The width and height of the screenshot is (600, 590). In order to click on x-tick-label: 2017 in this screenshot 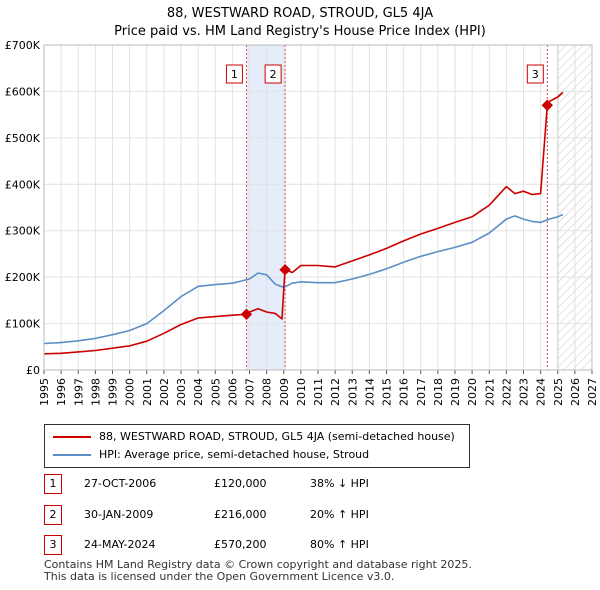, I will do `click(421, 392)`.